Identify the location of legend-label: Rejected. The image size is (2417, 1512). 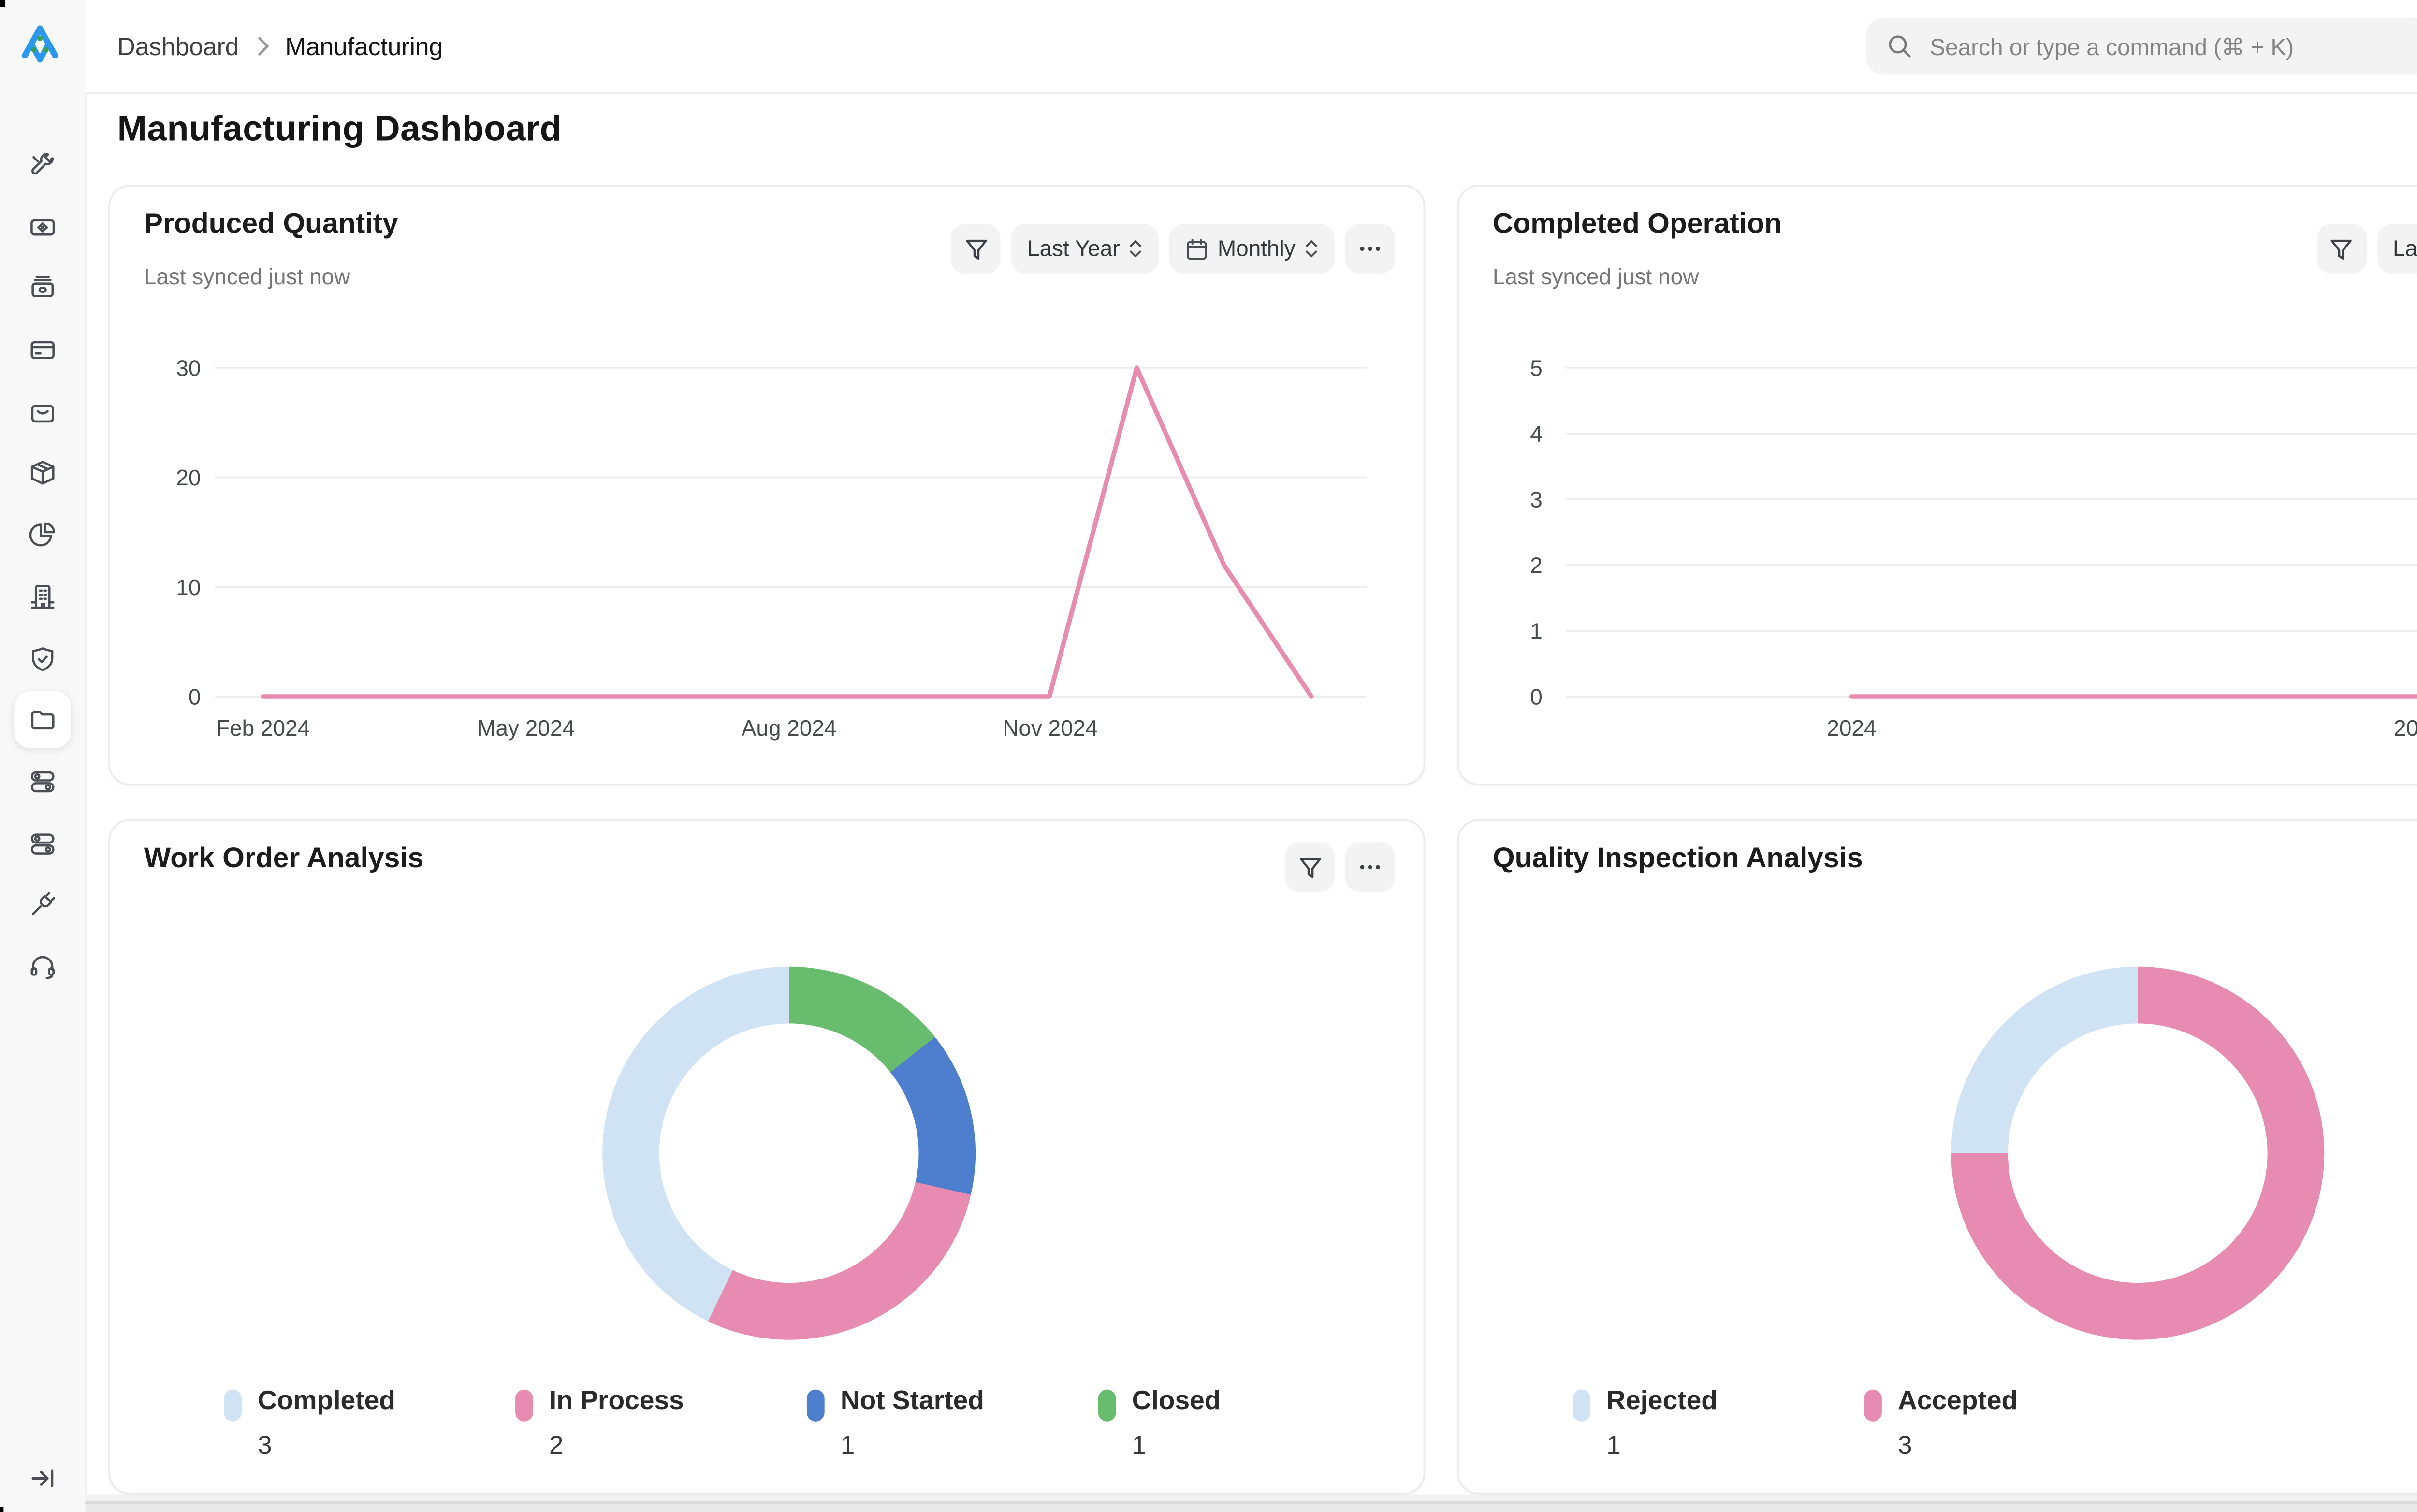
(1662, 1401).